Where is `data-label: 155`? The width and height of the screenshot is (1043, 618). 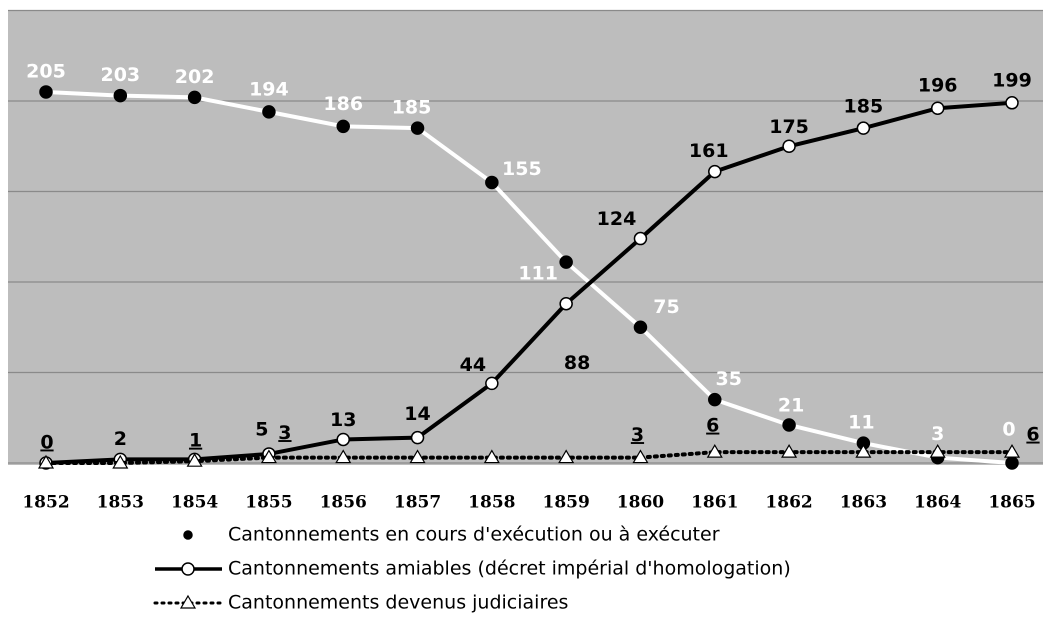 data-label: 155 is located at coordinates (522, 169).